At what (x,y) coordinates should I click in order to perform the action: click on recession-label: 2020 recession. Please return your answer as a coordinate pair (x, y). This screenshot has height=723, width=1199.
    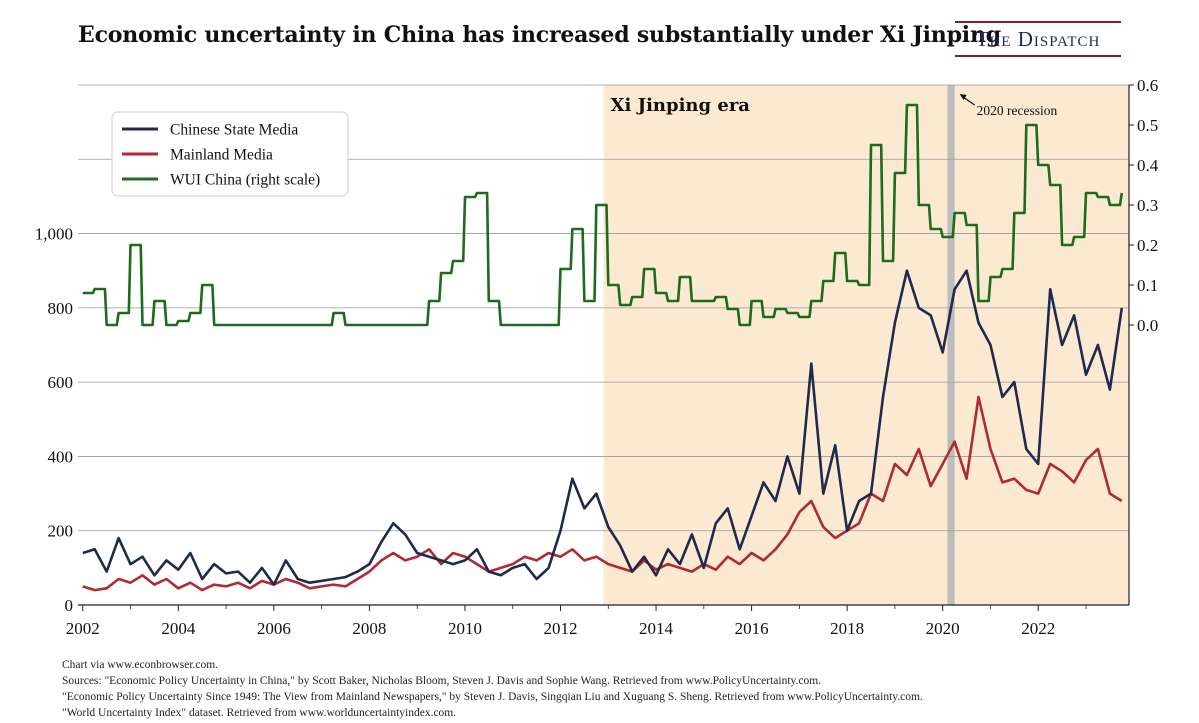
    Looking at the image, I should click on (1017, 110).